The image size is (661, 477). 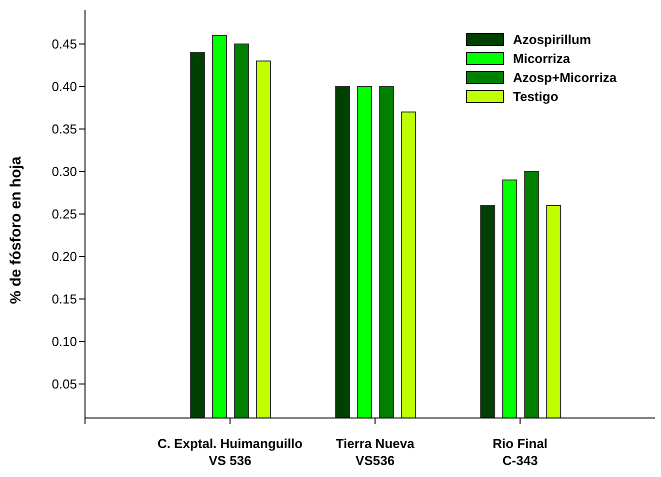 I want to click on y-tick-label: 0.35, so click(x=64, y=129).